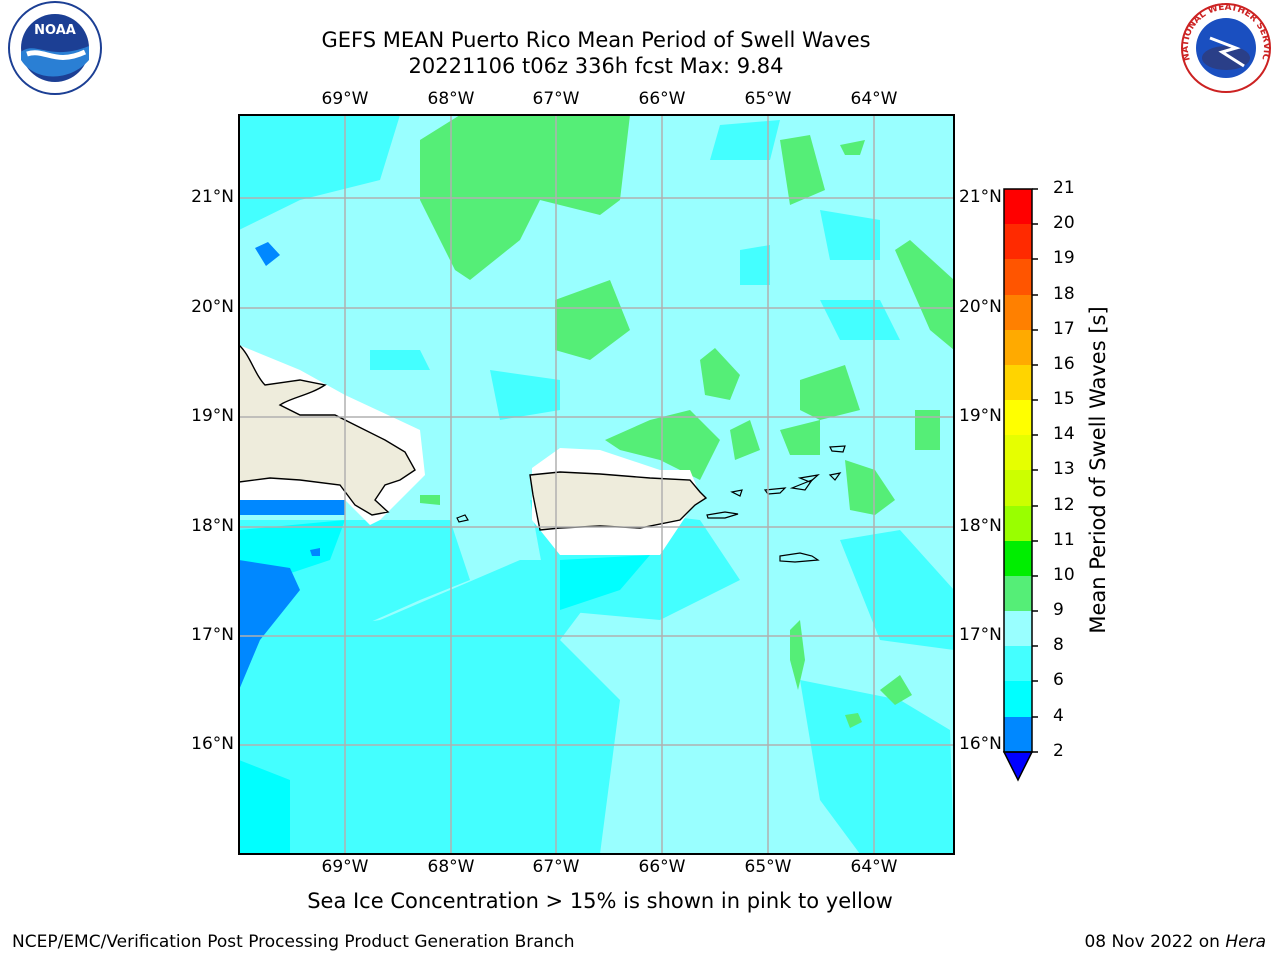 This screenshot has width=1280, height=960. What do you see at coordinates (1058, 610) in the screenshot?
I see `colorbar-tick-label: 9` at bounding box center [1058, 610].